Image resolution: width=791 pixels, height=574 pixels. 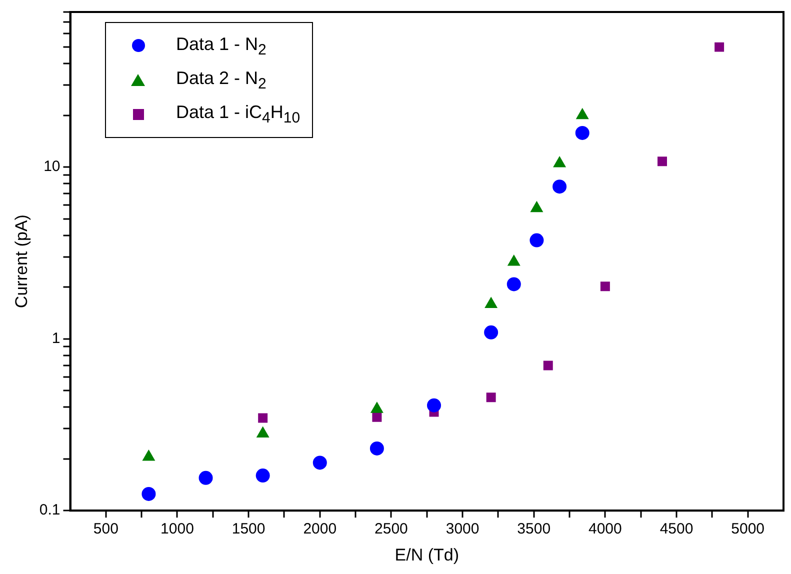 I want to click on x-tick-label: 4500, so click(x=677, y=529).